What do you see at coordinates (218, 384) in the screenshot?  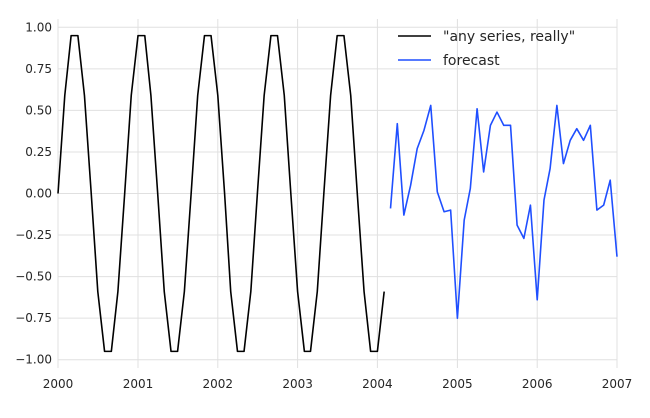 I see `x-tick-label: 2002` at bounding box center [218, 384].